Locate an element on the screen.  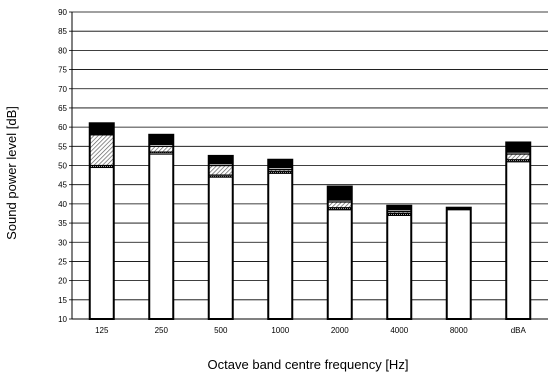
y-tick-label: 30 is located at coordinates (62, 242).